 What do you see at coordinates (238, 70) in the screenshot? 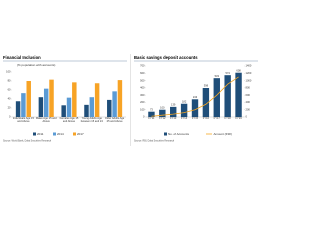
I see `data-label: 608` at bounding box center [238, 70].